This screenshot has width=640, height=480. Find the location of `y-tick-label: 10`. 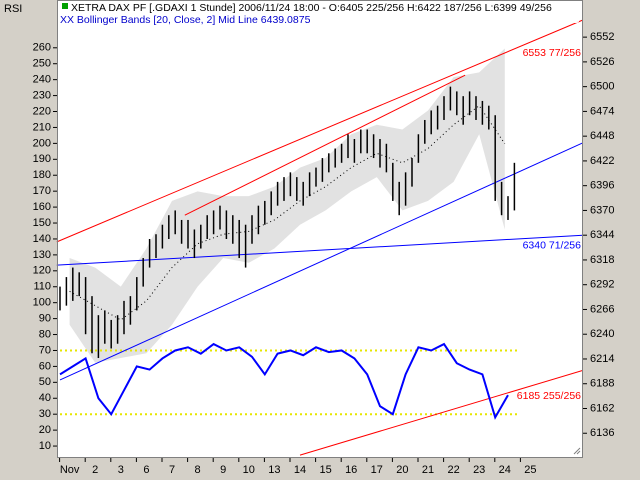

y-tick-label: 10 is located at coordinates (45, 446).